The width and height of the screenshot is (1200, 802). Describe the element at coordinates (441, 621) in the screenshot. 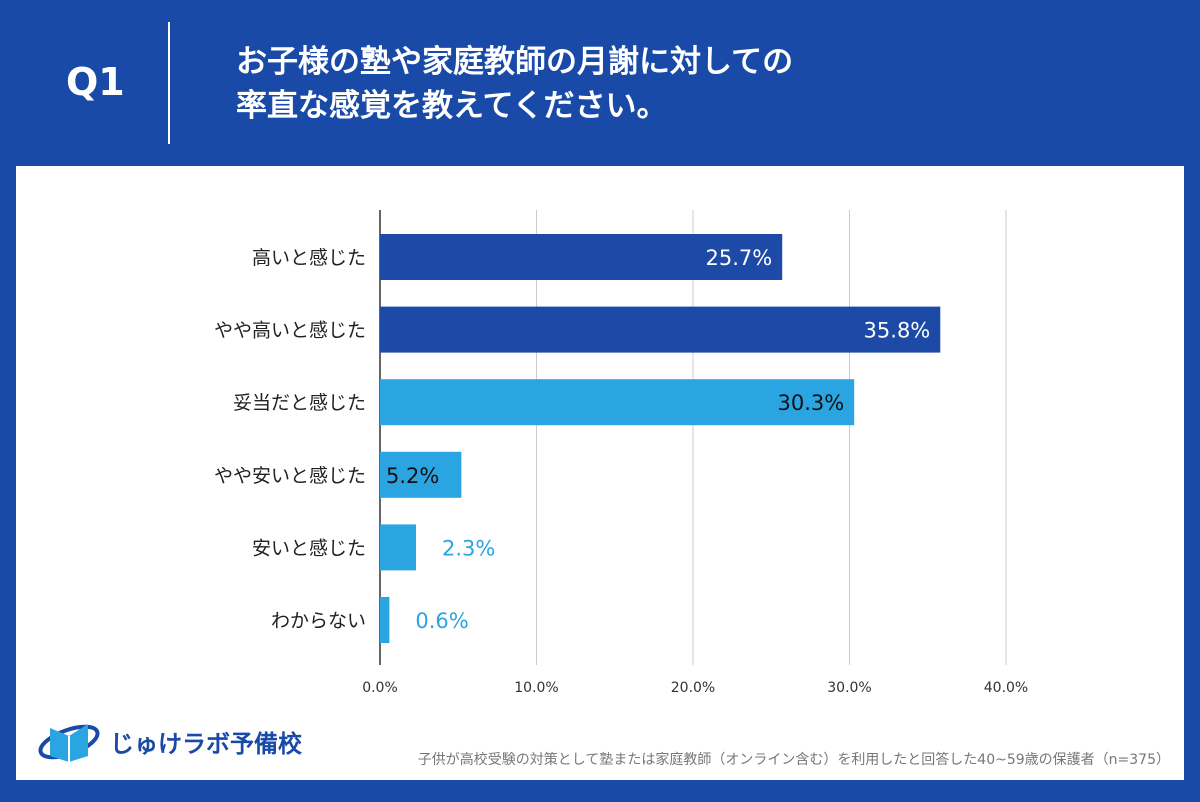

I see `data-label: 0.6%` at that location.